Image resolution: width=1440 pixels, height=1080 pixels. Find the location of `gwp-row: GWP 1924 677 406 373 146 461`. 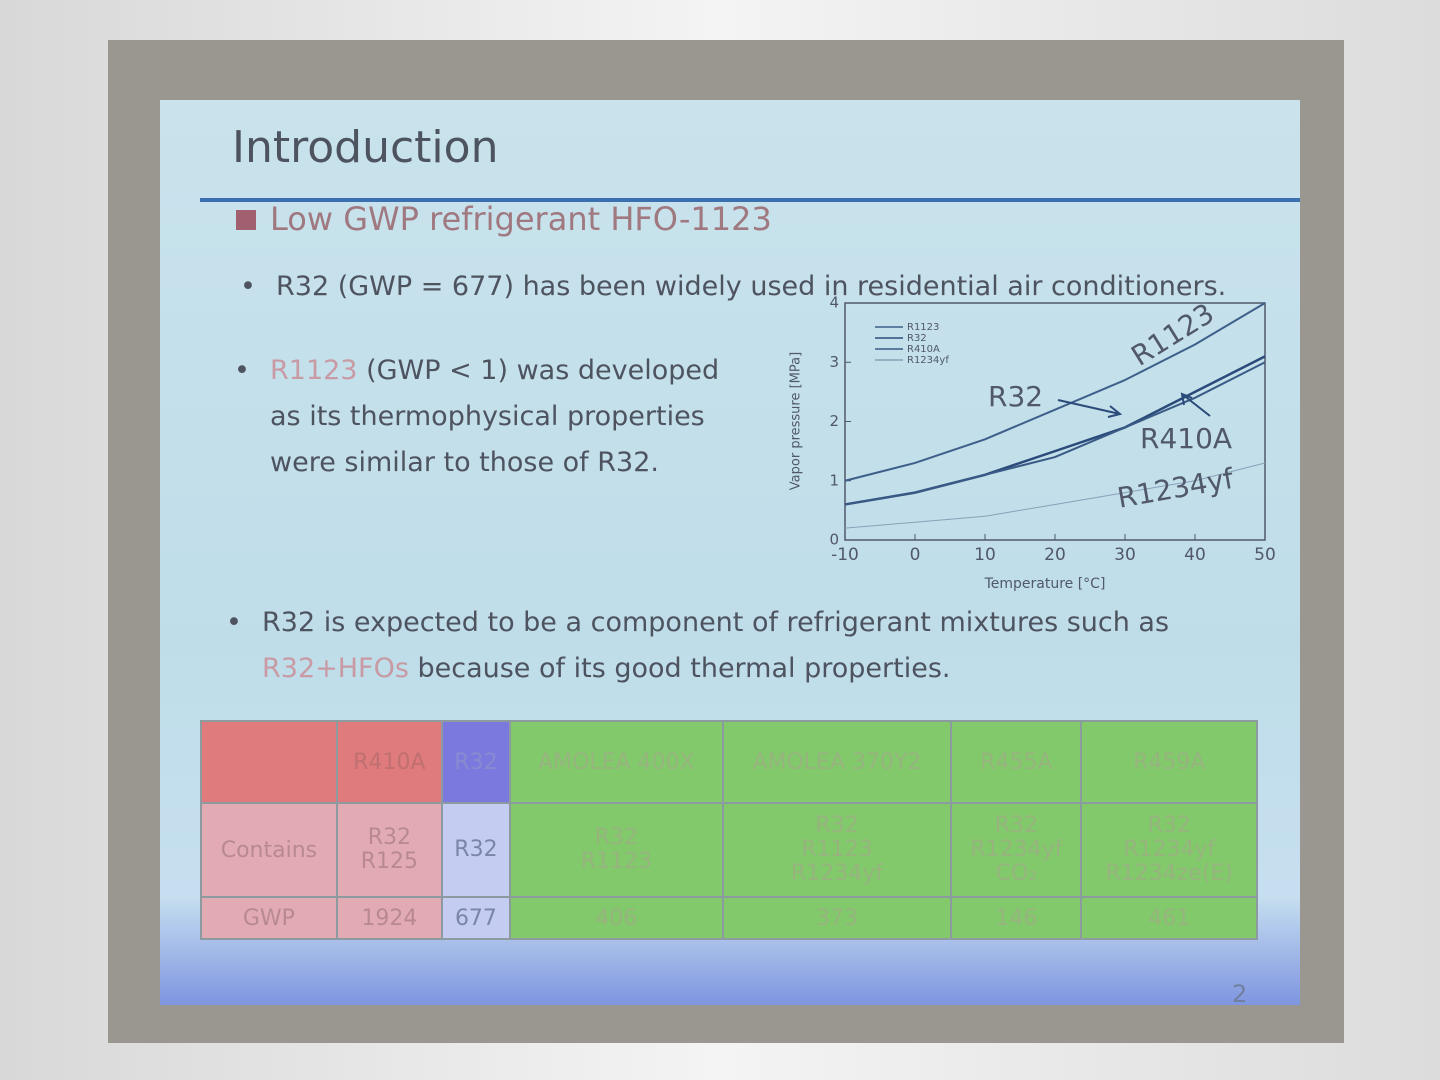

gwp-row: GWP 1924 677 406 373 146 461 is located at coordinates (729, 918).